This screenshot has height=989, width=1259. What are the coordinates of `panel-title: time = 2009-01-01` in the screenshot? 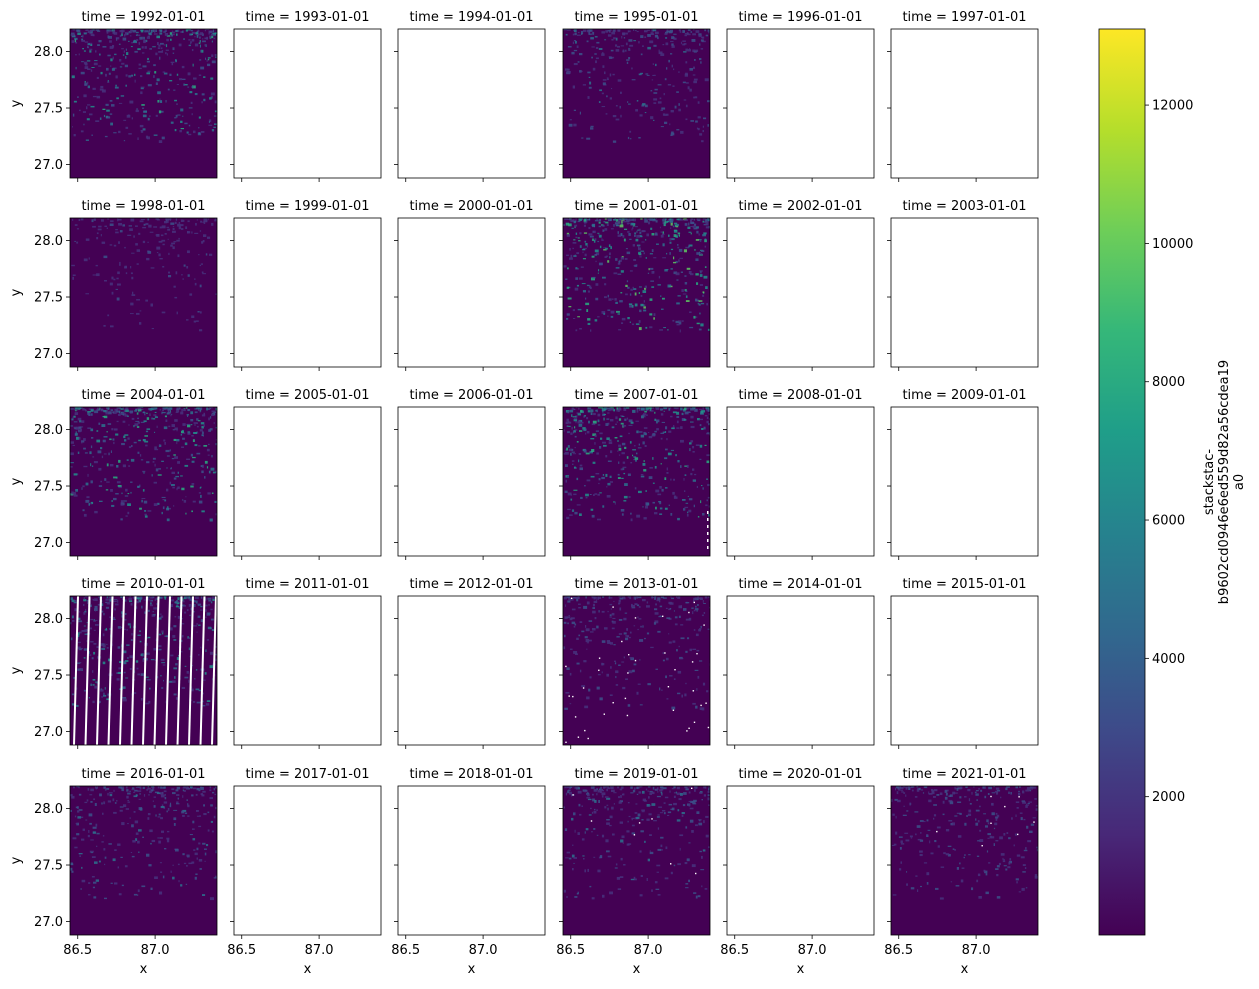 It's located at (964, 395).